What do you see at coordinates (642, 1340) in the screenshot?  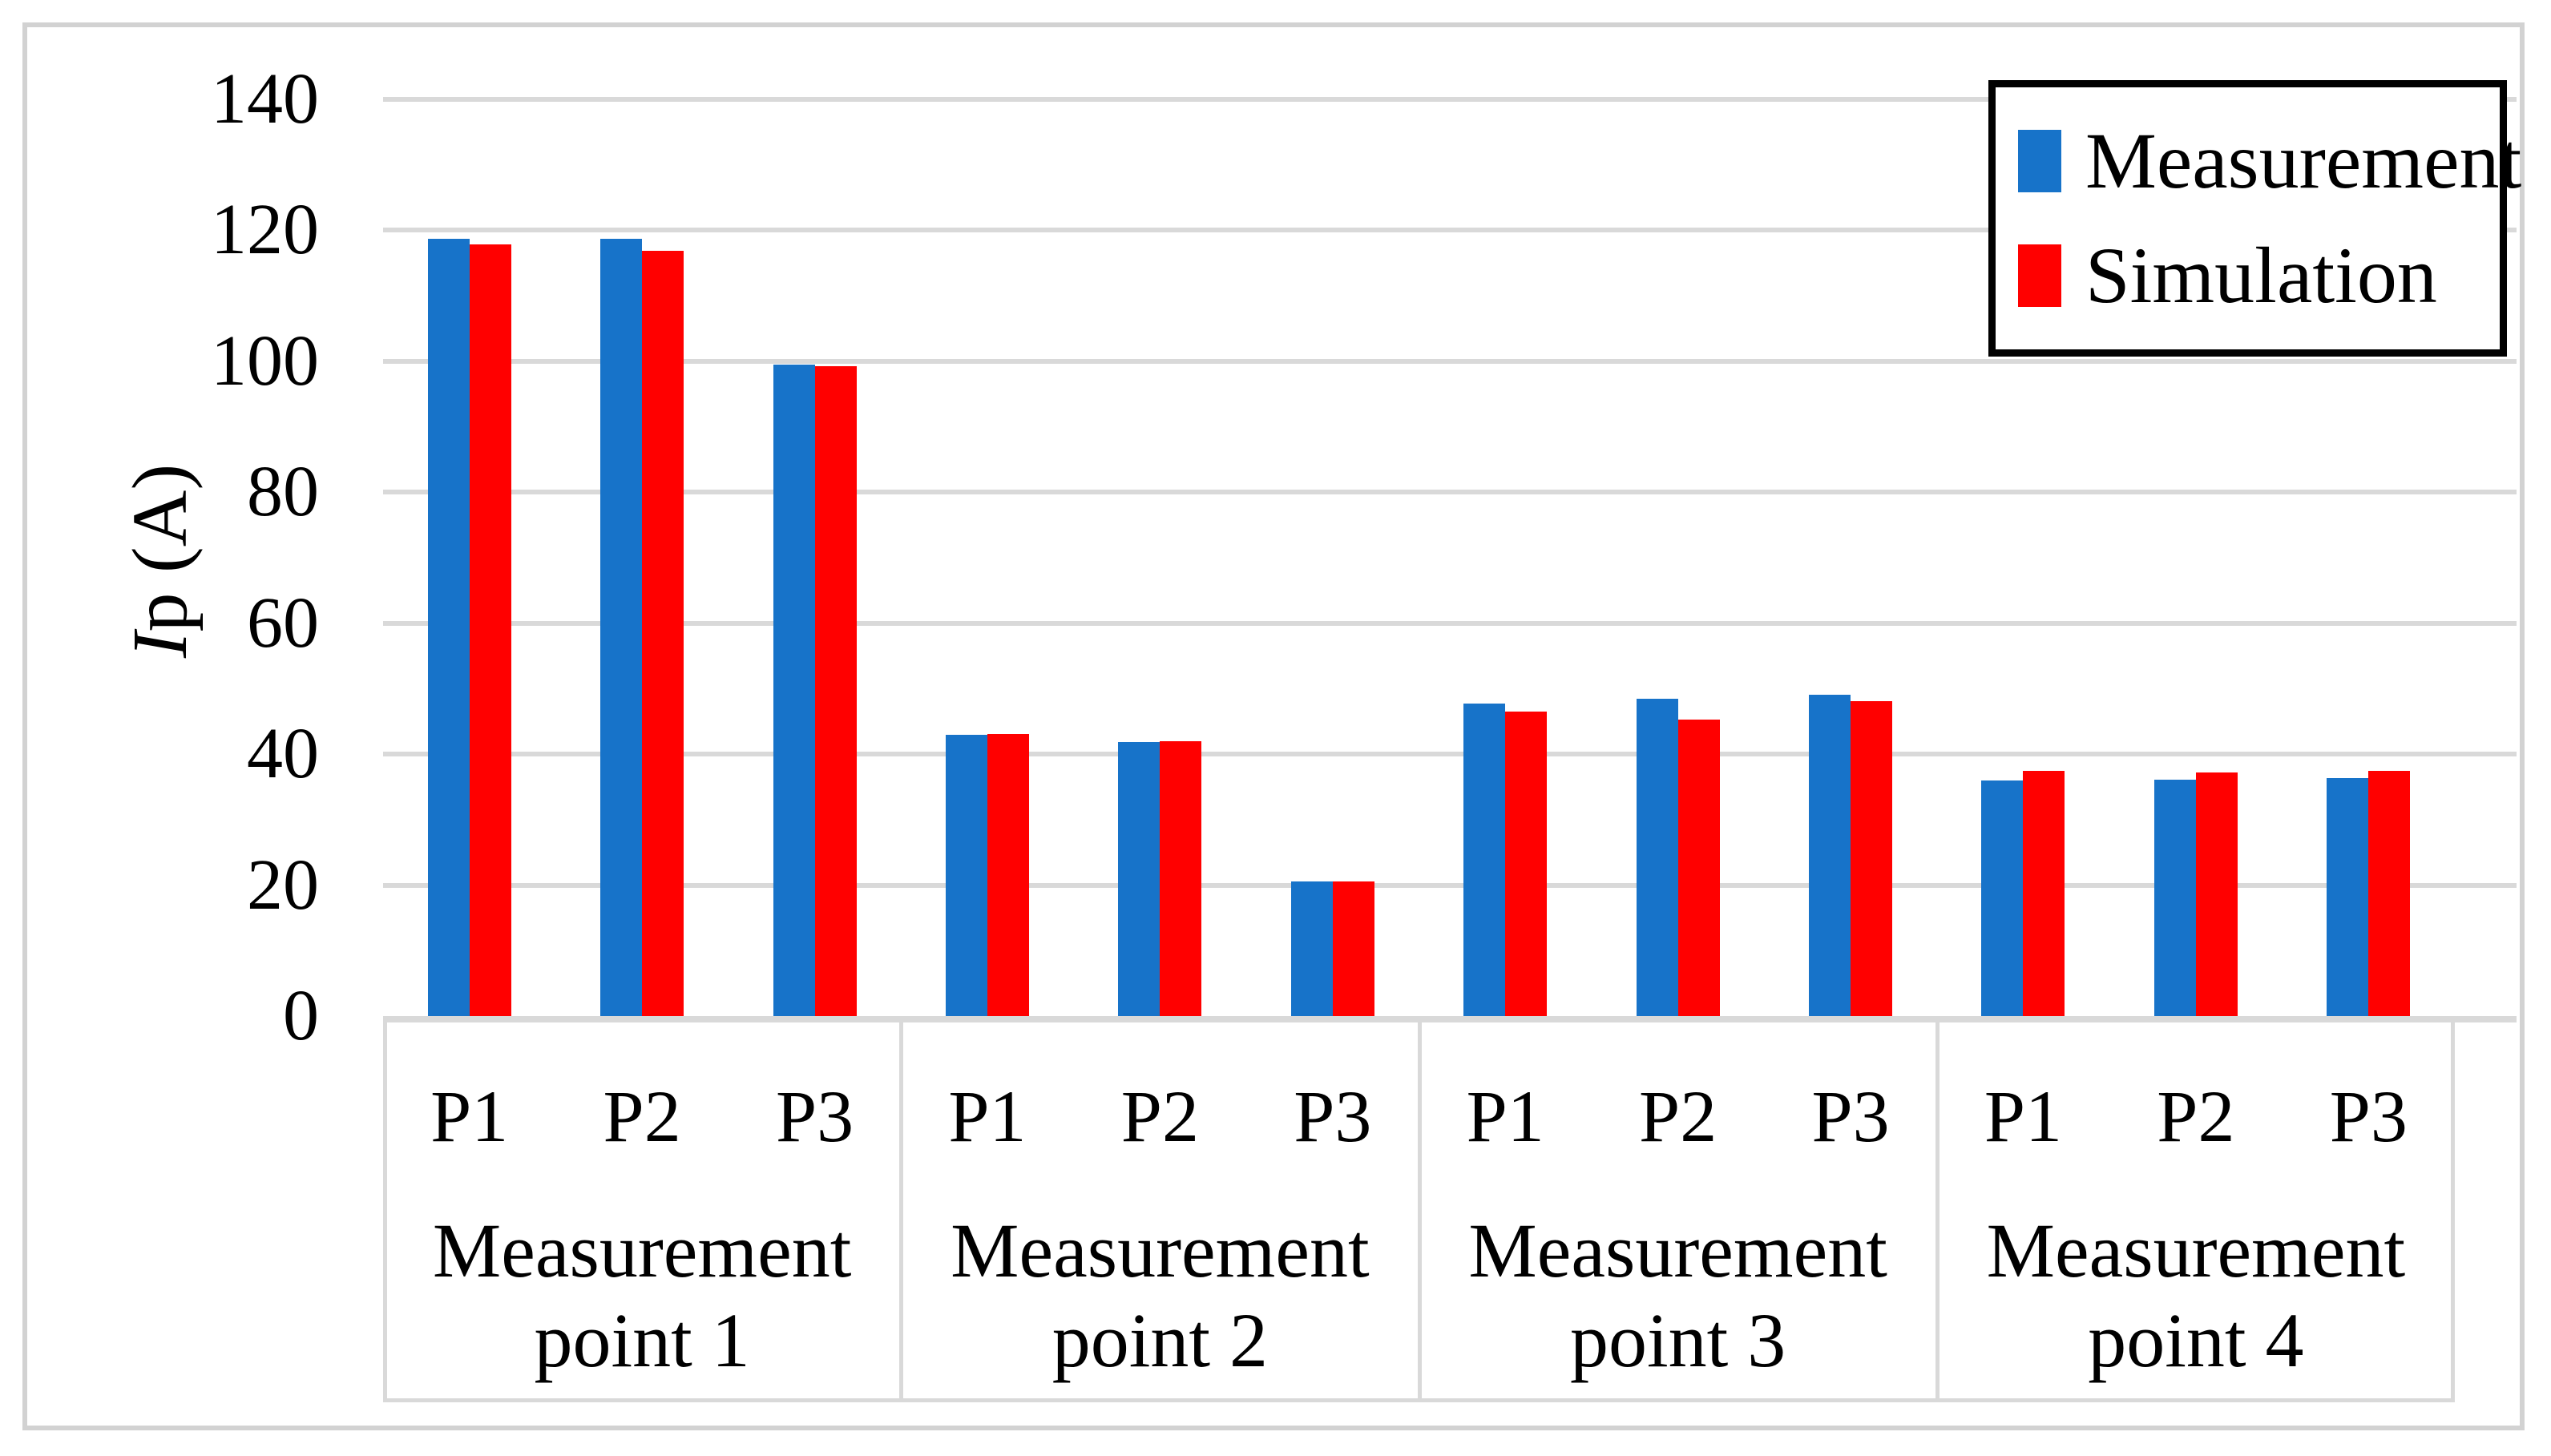 I see `group-label-line2: point 1` at bounding box center [642, 1340].